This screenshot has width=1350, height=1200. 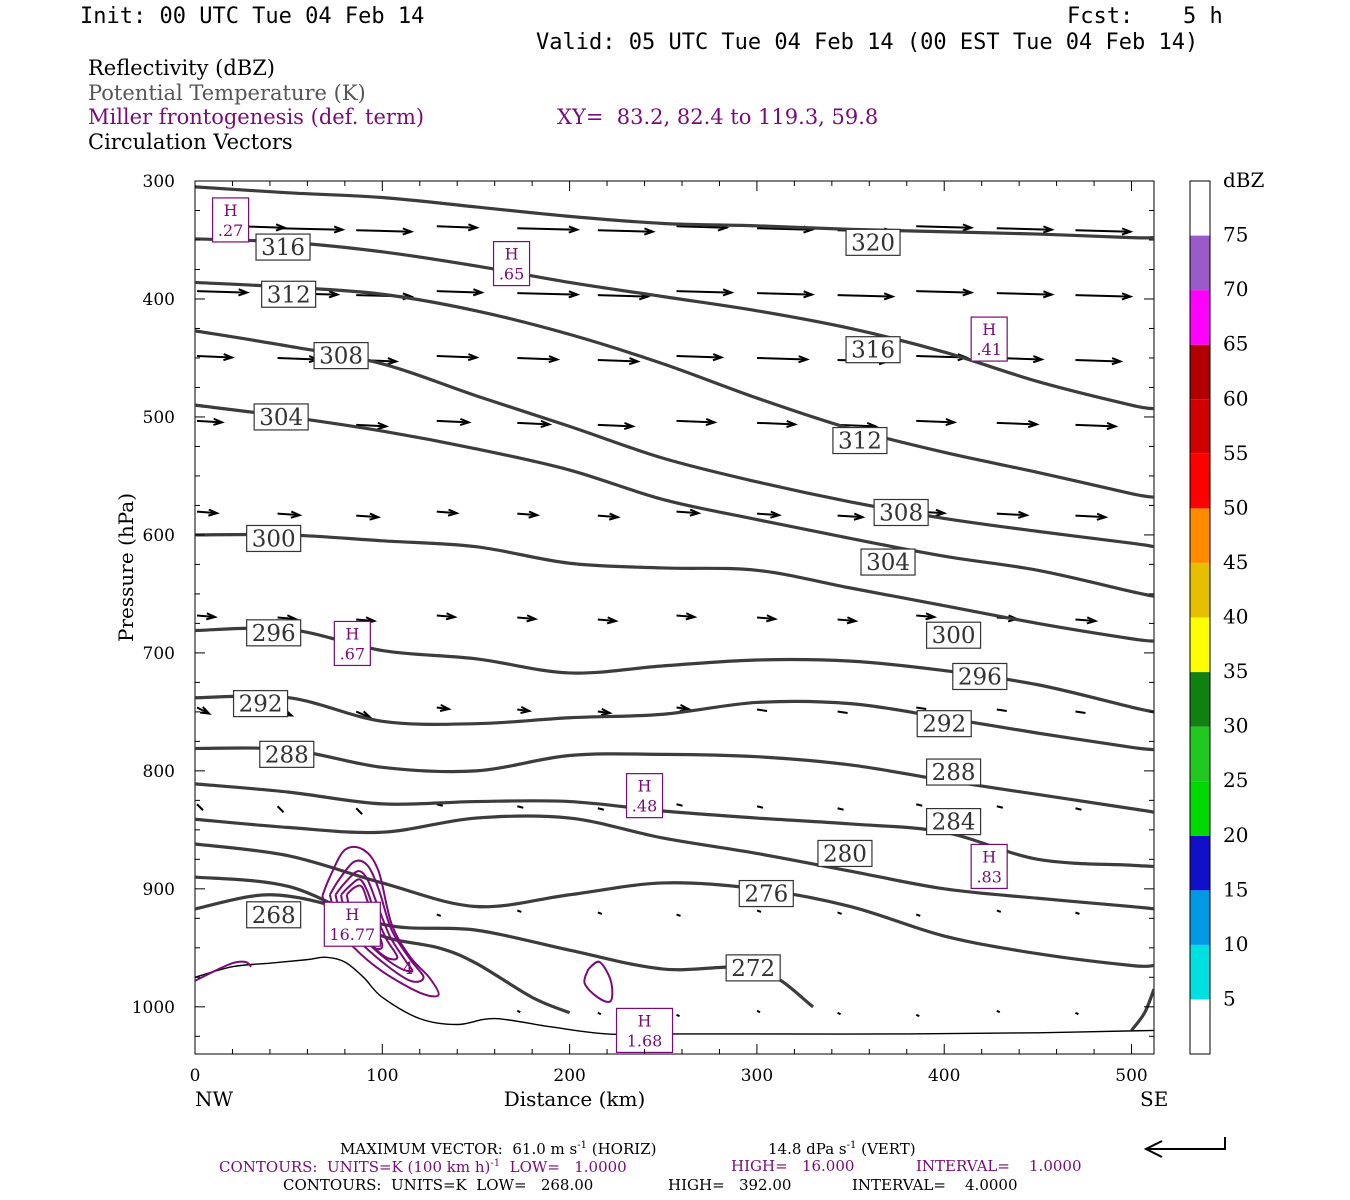 I want to click on svg-text: 300, so click(x=954, y=636).